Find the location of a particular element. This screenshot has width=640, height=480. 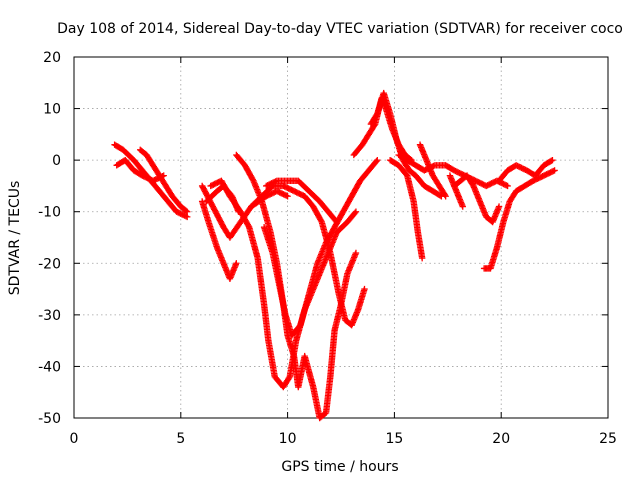

y-tick-label: -30 is located at coordinates (49, 316).